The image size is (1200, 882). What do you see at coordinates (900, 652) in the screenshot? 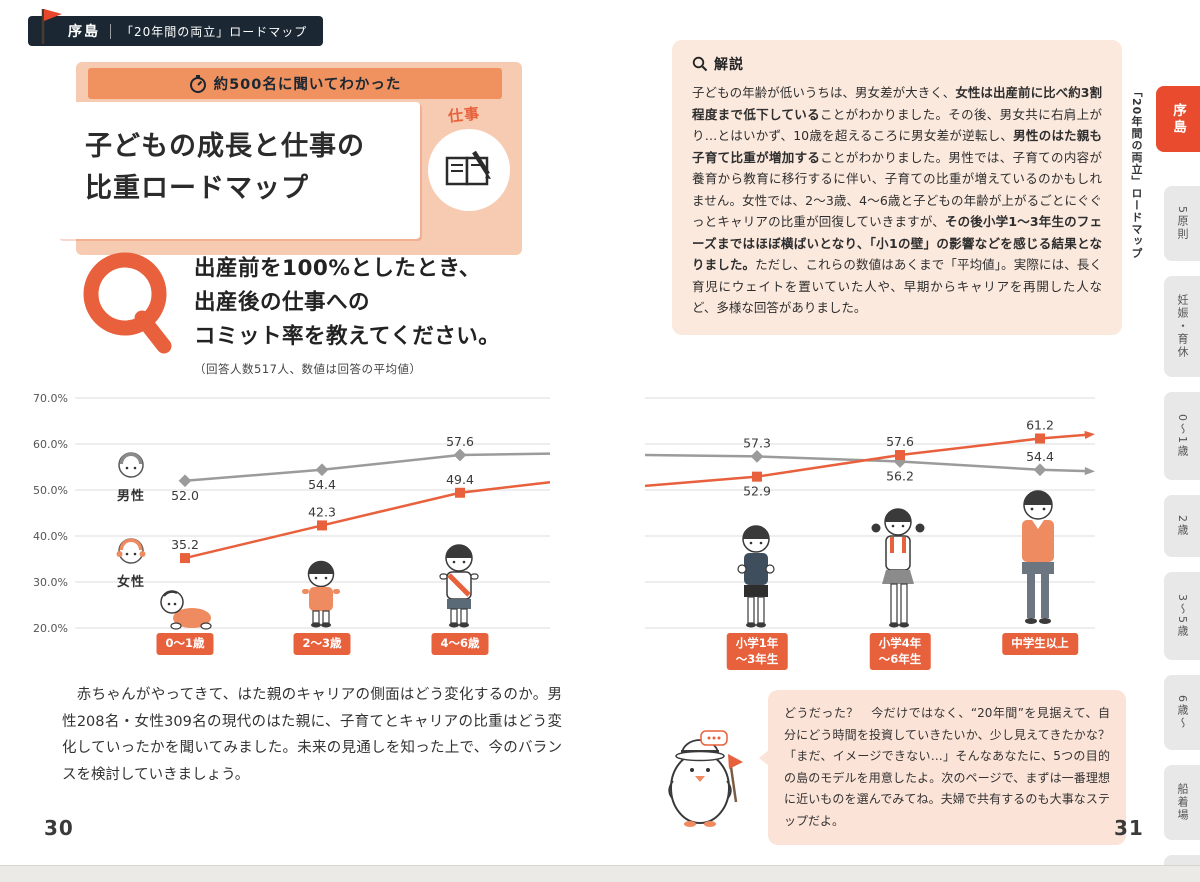
I see `chart-category-label: 小学4年 〜6年生` at bounding box center [900, 652].